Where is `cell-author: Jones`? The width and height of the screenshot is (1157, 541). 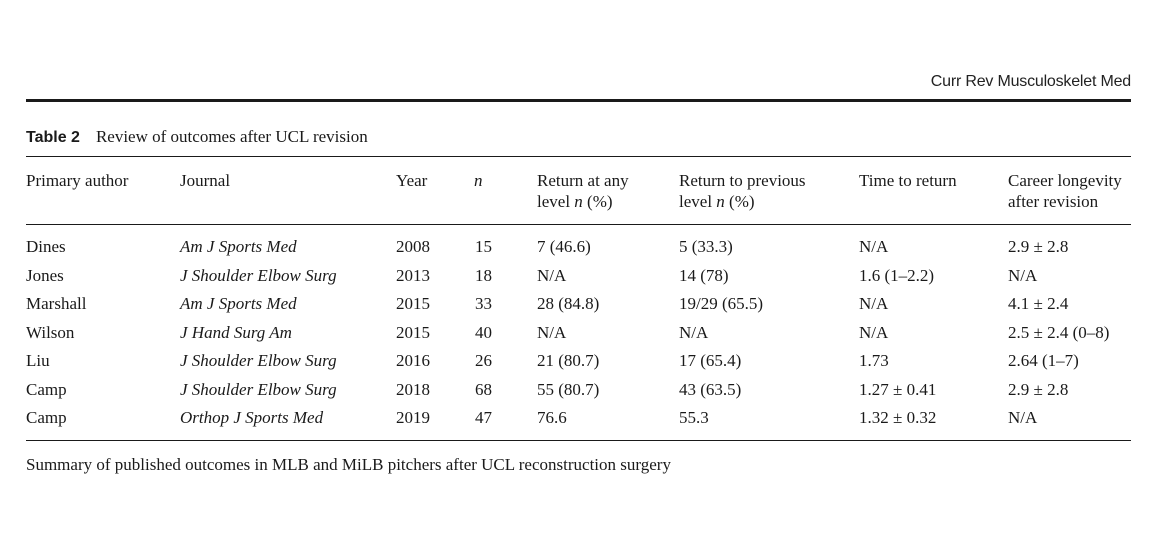
cell-author: Jones is located at coordinates (45, 275).